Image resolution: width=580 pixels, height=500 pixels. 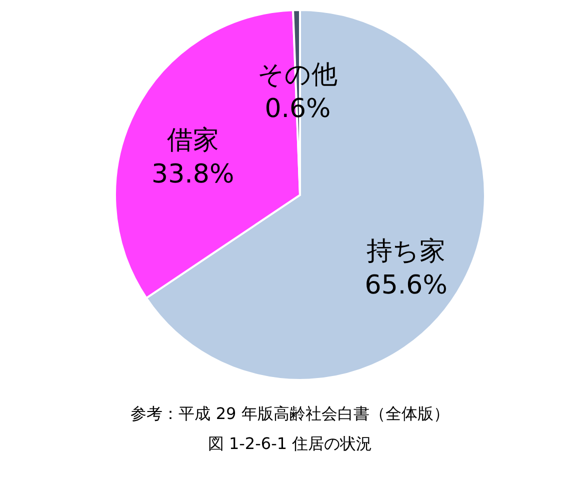 What do you see at coordinates (406, 285) in the screenshot?
I see `data-label: 65.6%` at bounding box center [406, 285].